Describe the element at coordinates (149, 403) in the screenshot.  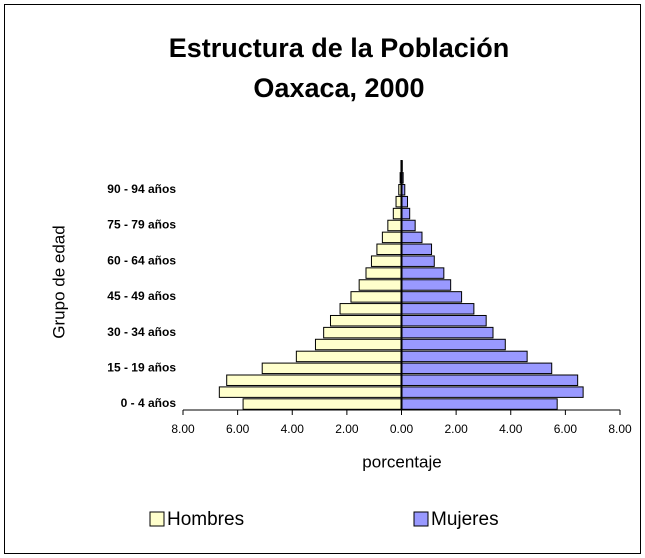
I see `y-tick-label: 0 - 4 años` at that location.